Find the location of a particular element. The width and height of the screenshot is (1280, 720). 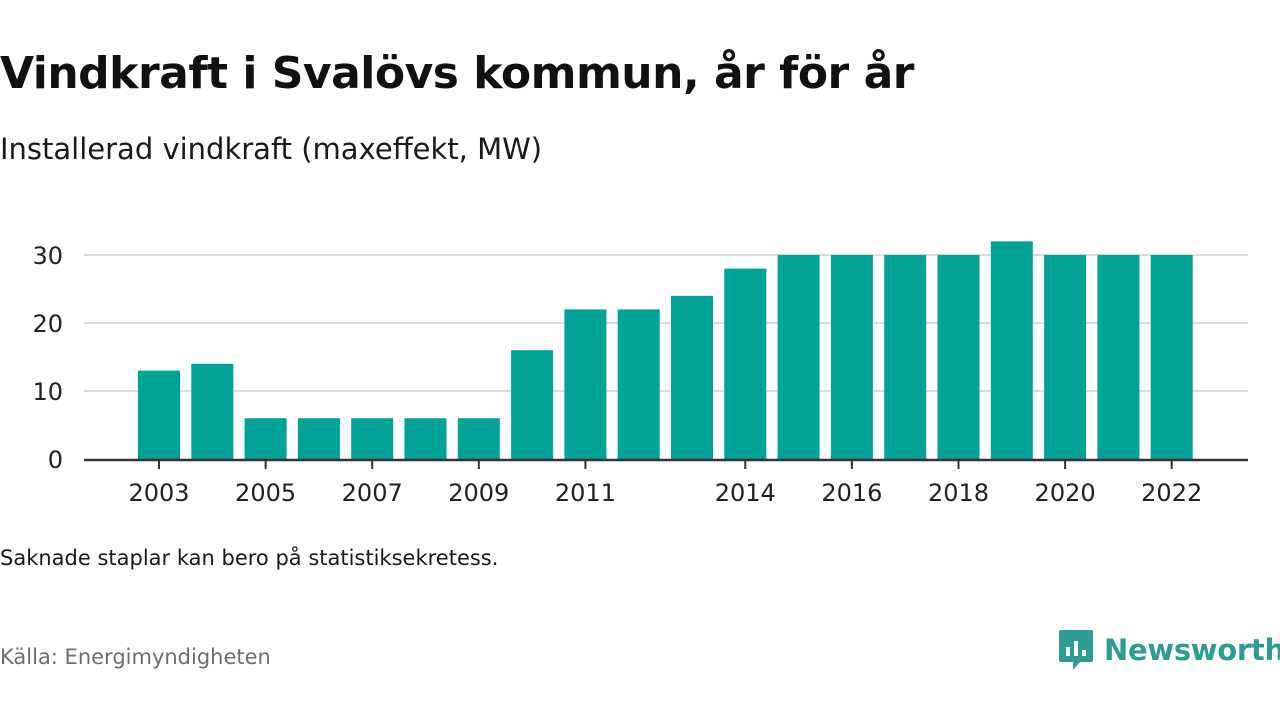

bar-2006 is located at coordinates (318, 438).